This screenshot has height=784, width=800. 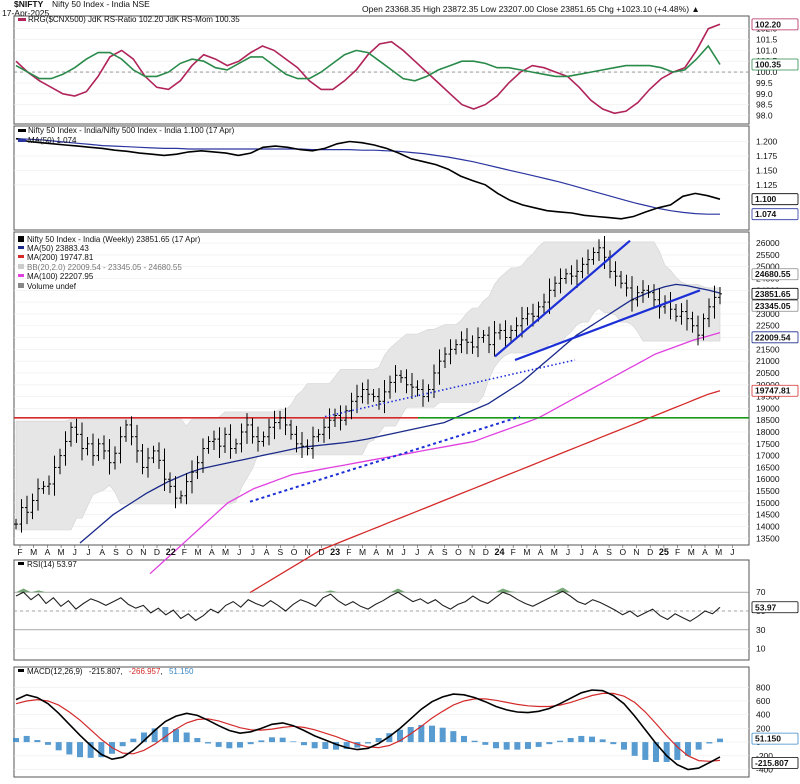 I want to click on rrg-tick-label: 99.5, so click(x=764, y=83).